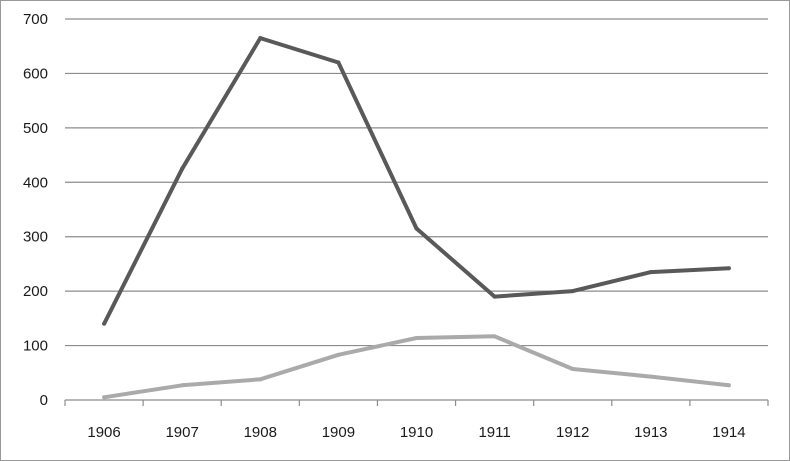 The height and width of the screenshot is (461, 790). Describe the element at coordinates (416, 337) in the screenshot. I see `series-2-point-1910` at that location.